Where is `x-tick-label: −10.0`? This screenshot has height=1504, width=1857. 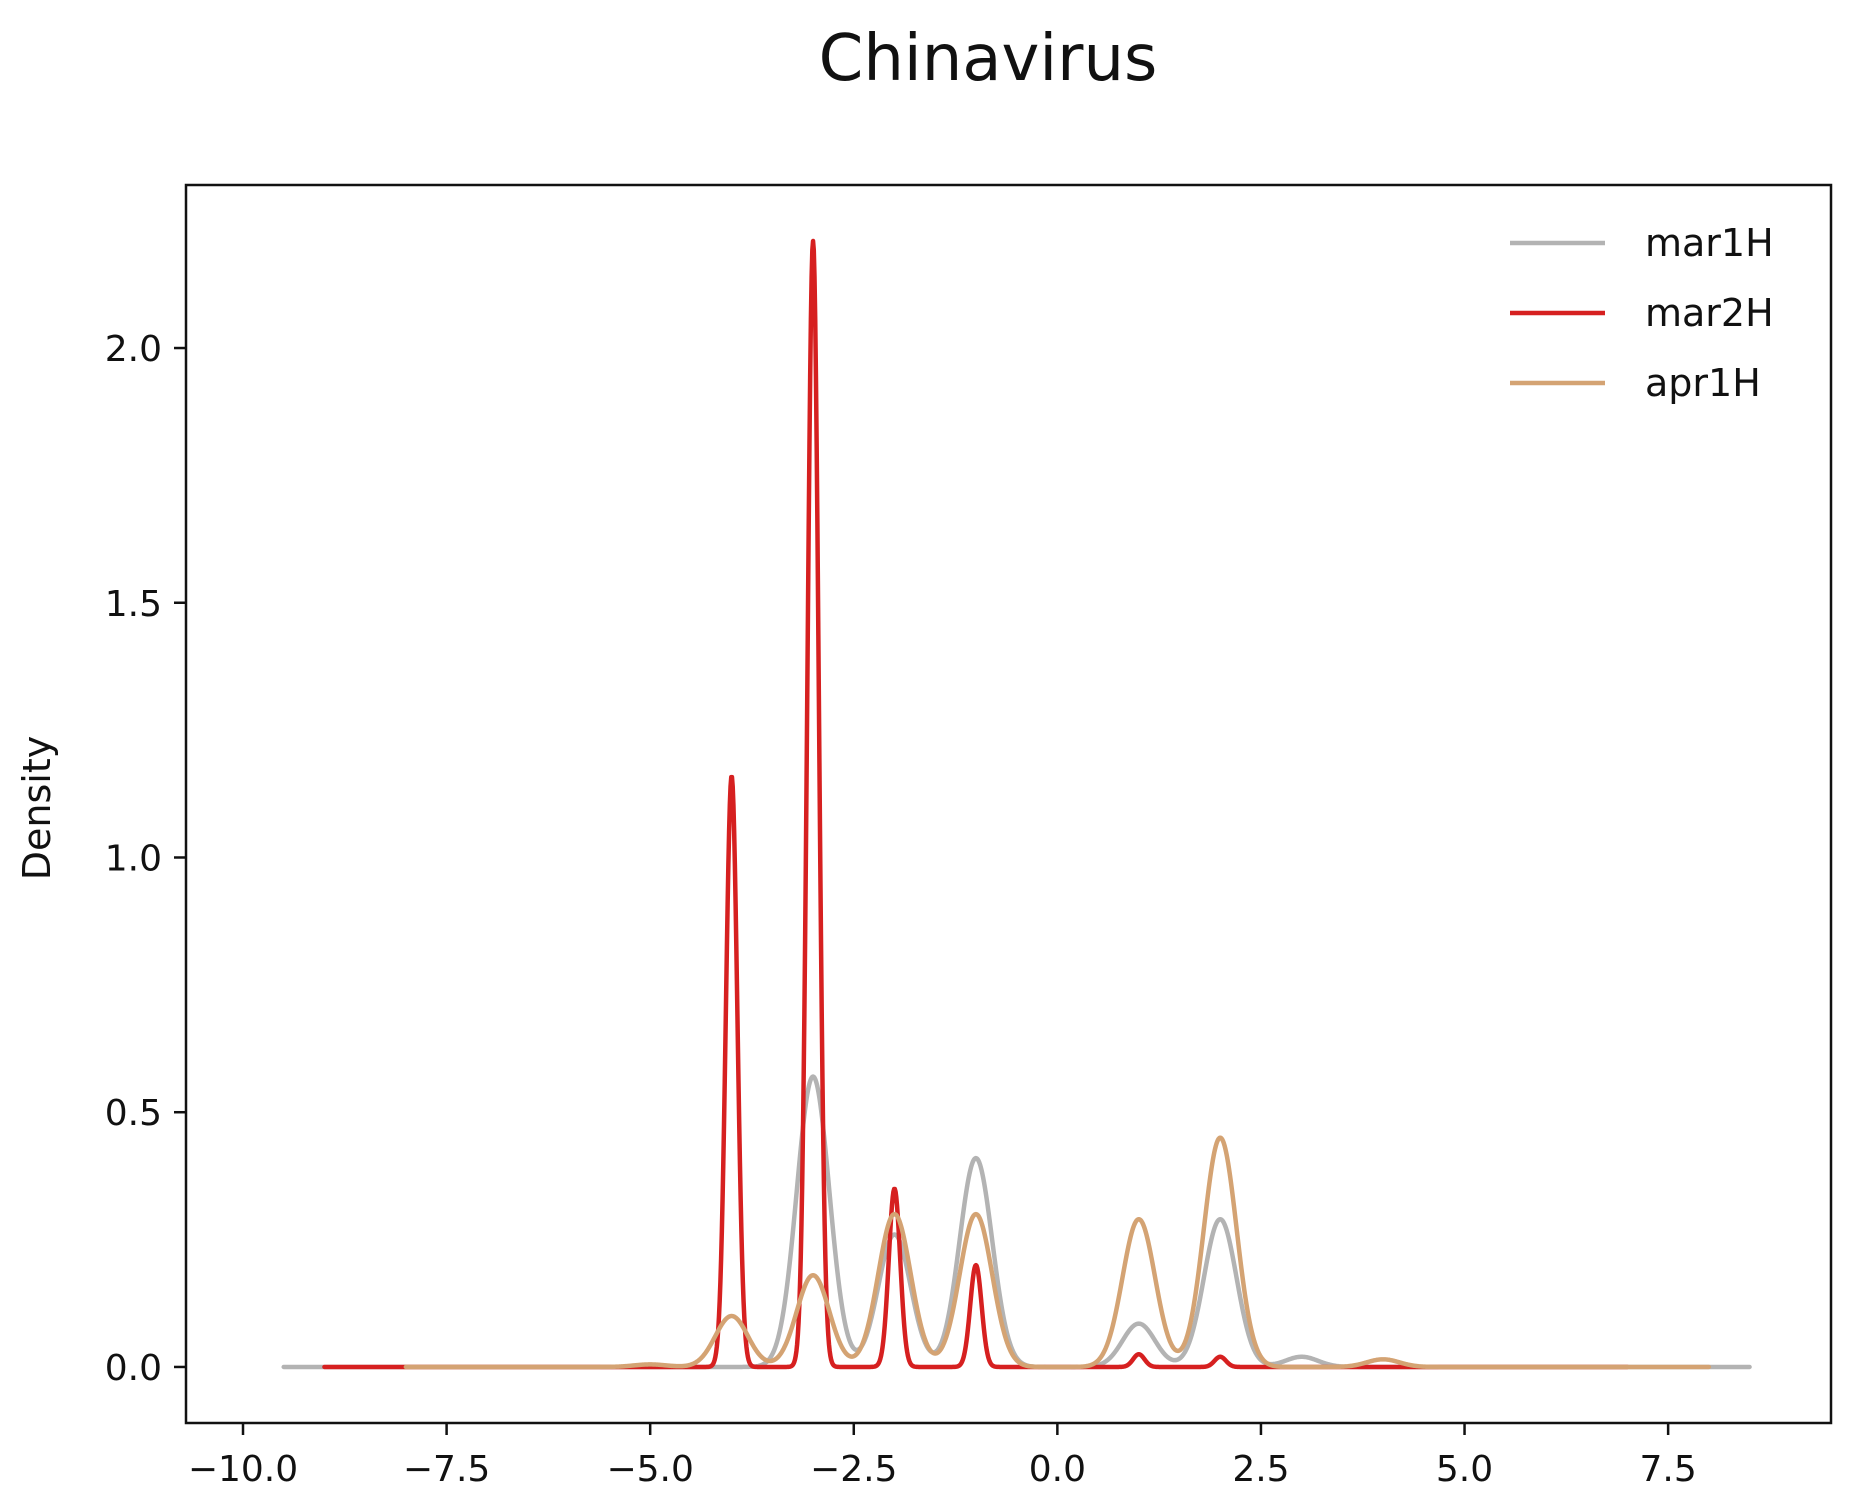 x-tick-label: −10.0 is located at coordinates (243, 1469).